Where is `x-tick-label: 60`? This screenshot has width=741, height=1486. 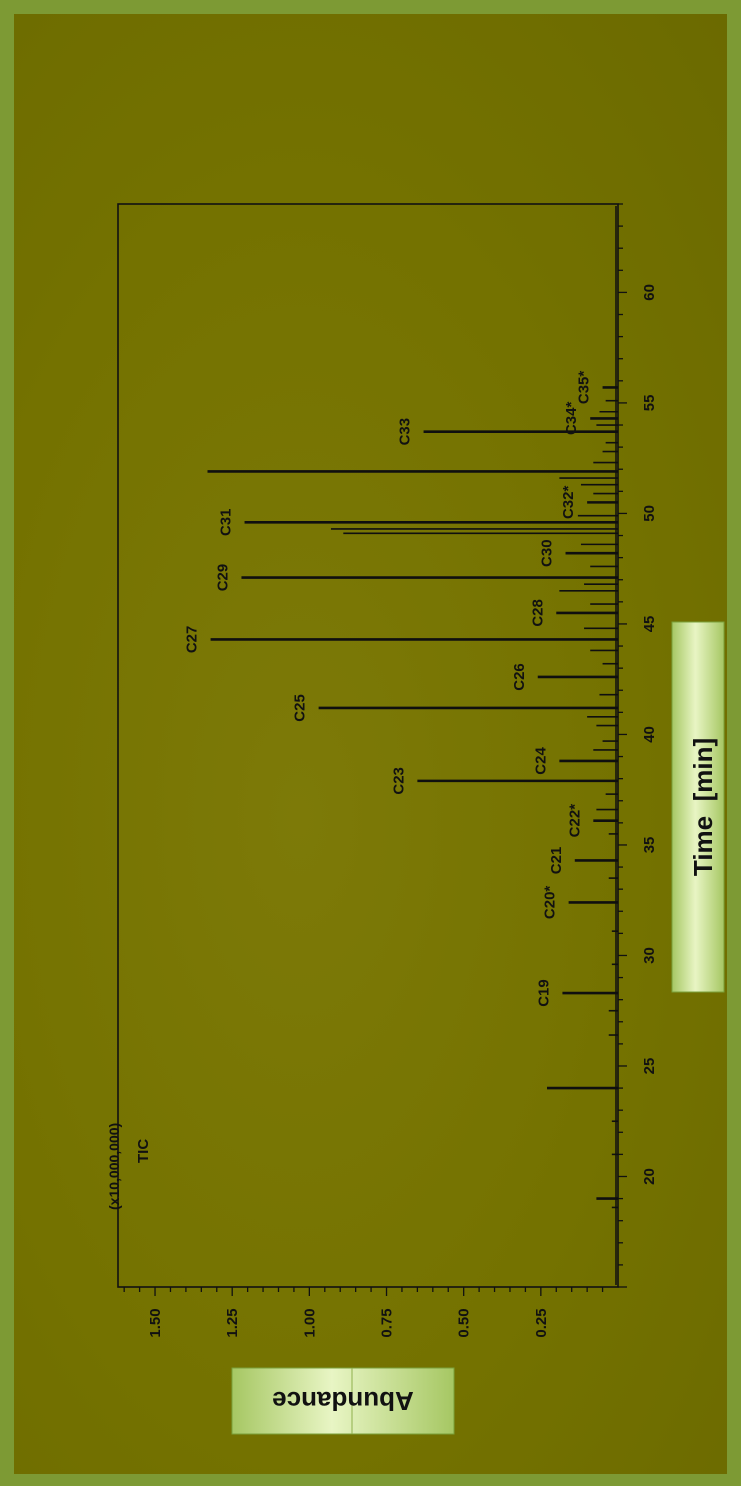 x-tick-label: 60 is located at coordinates (649, 292).